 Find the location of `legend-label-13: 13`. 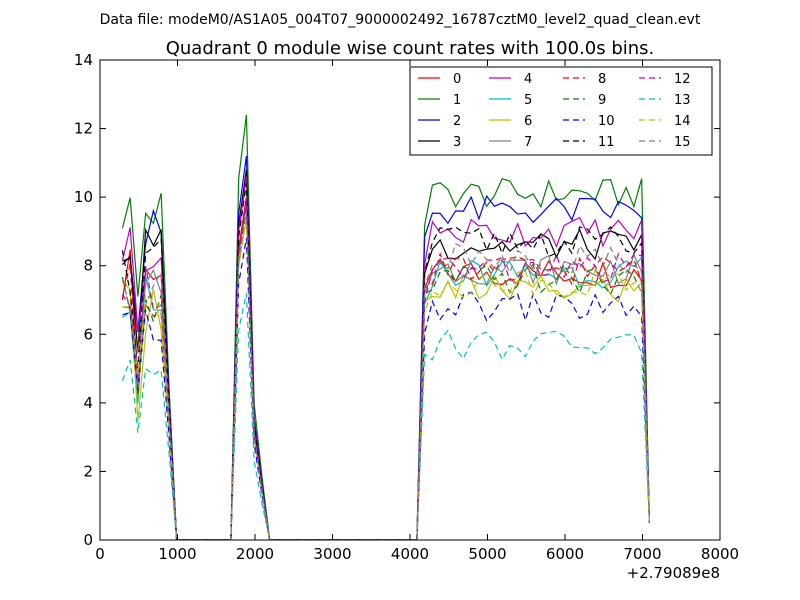

legend-label-13: 13 is located at coordinates (682, 100).